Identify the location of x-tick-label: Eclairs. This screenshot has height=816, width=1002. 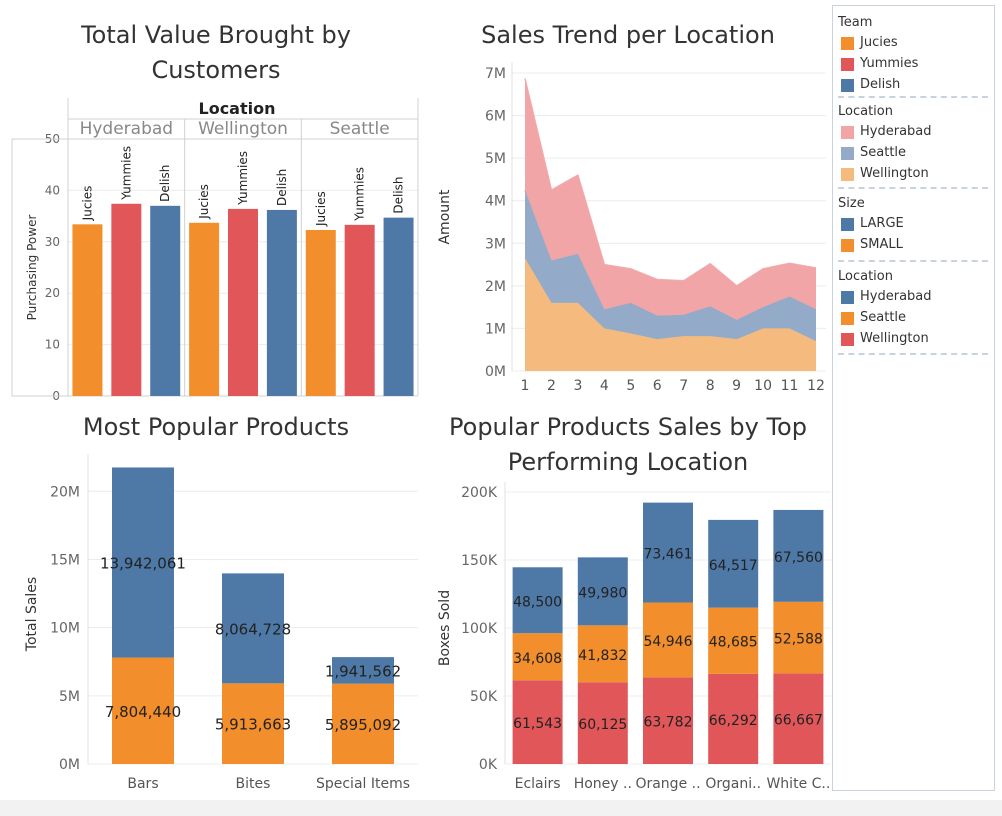
(538, 784).